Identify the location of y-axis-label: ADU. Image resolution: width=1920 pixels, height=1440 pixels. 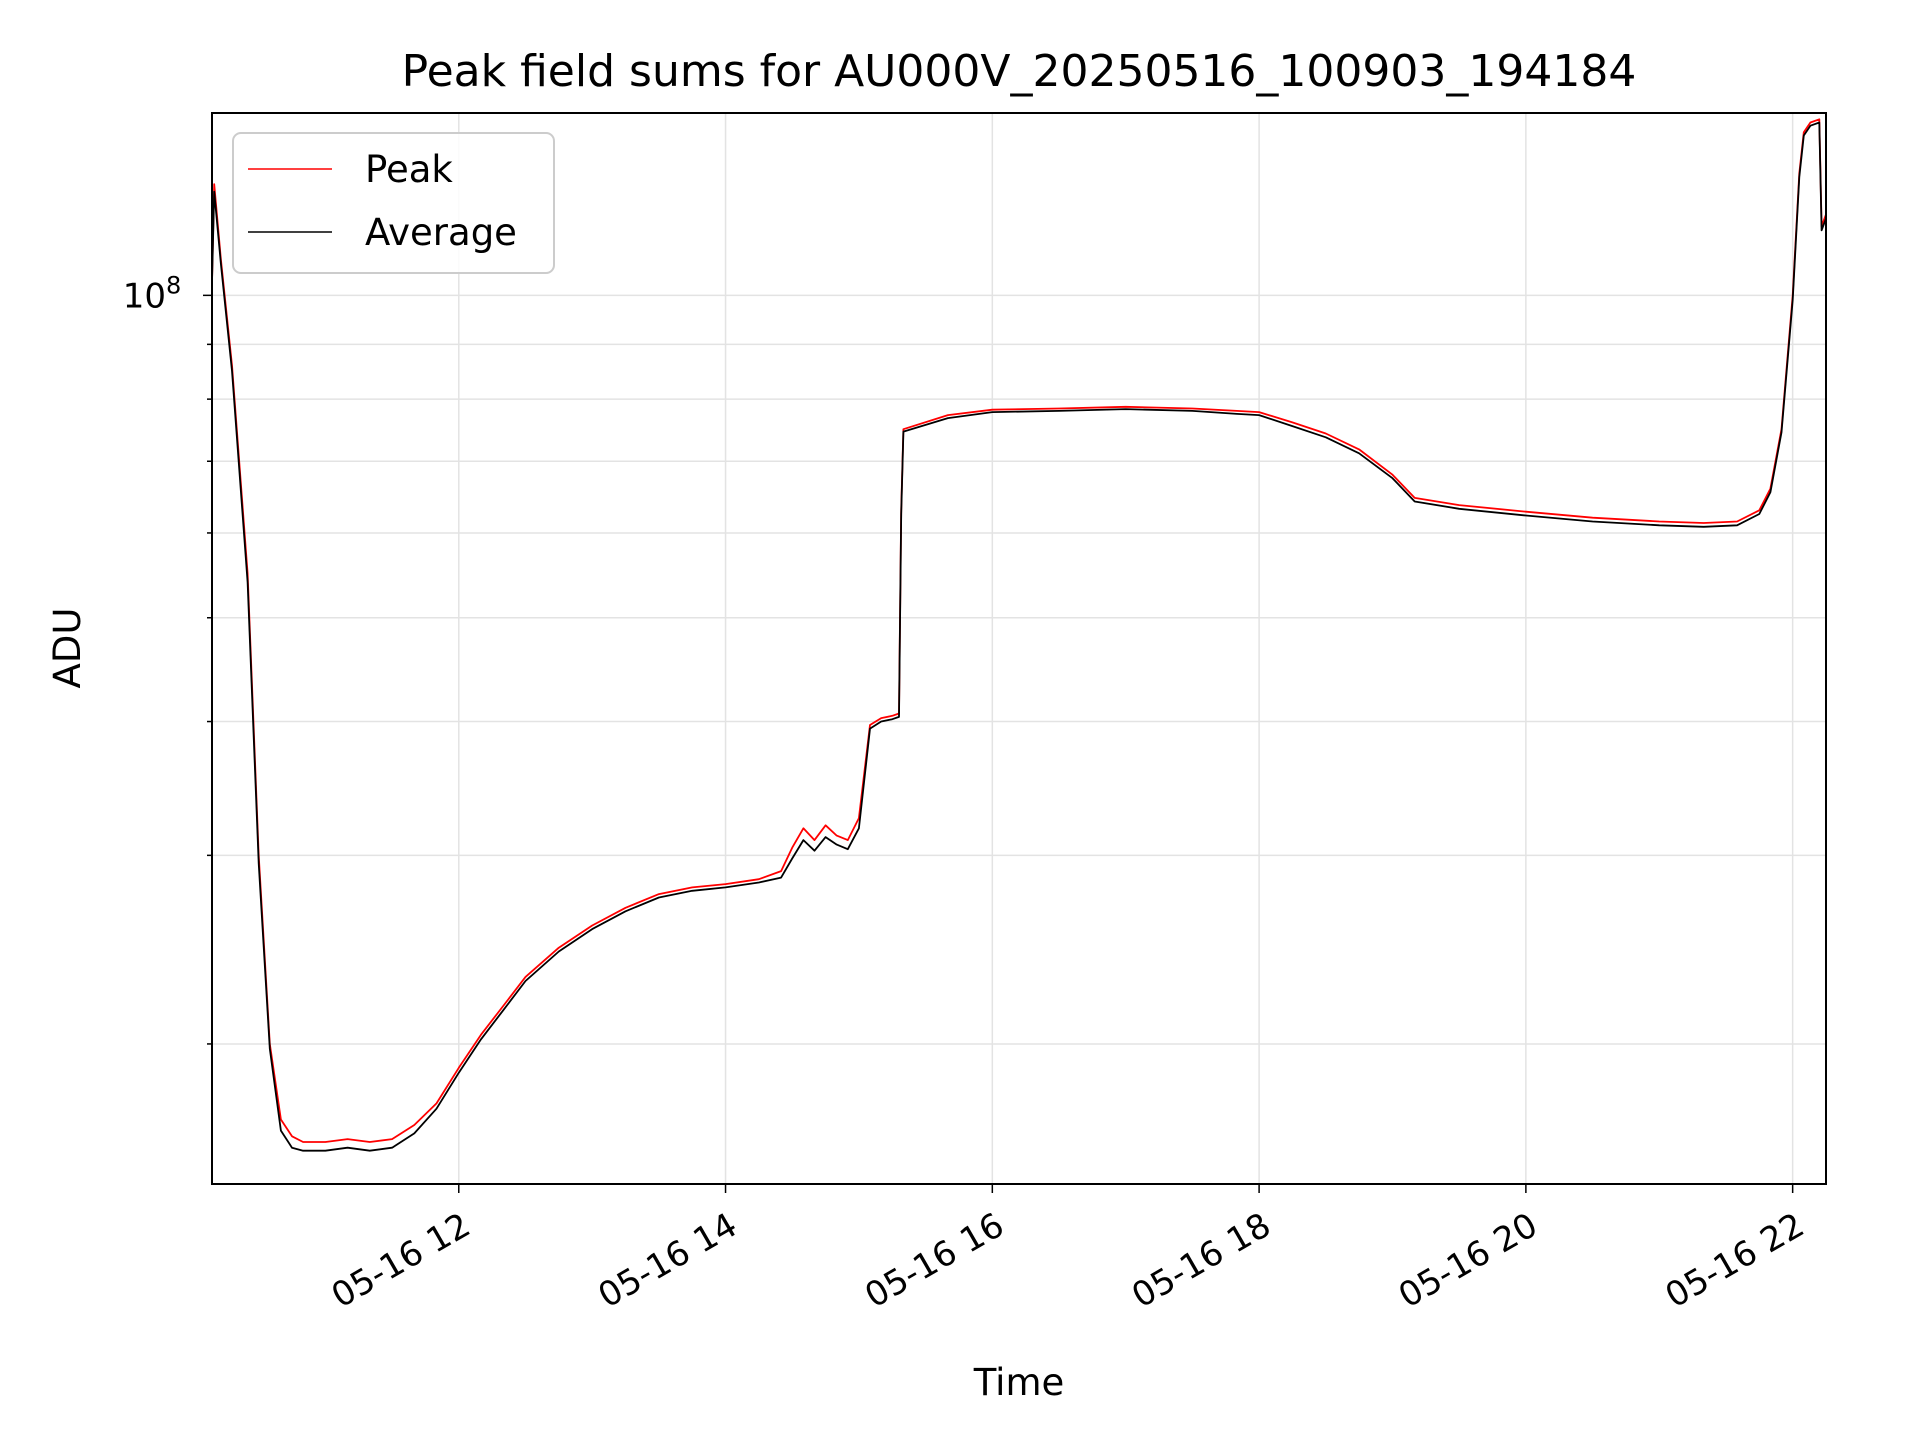
(67, 648).